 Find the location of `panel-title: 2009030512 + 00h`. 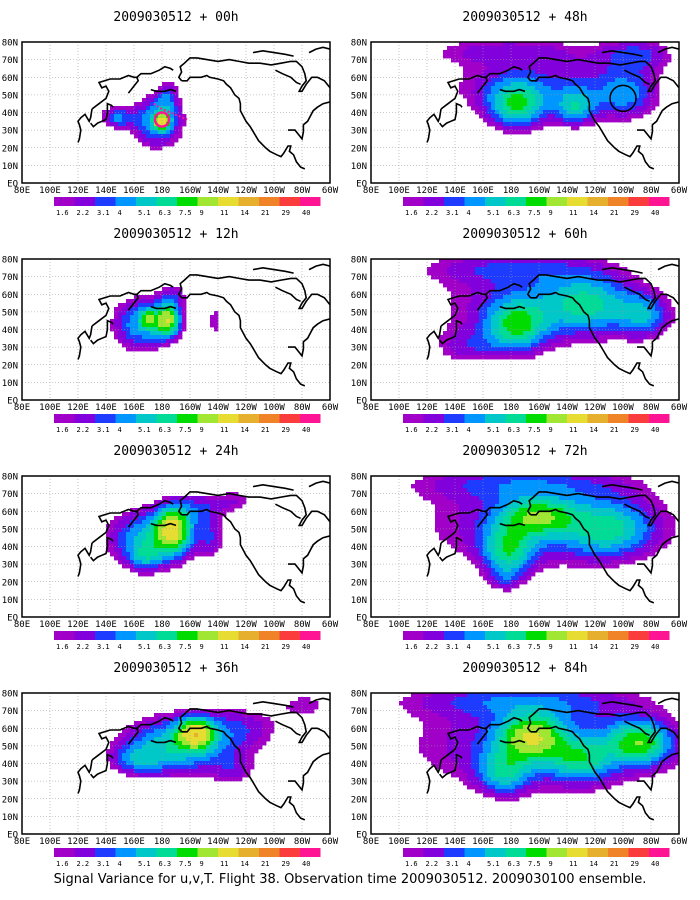

panel-title: 2009030512 + 00h is located at coordinates (175, 17).